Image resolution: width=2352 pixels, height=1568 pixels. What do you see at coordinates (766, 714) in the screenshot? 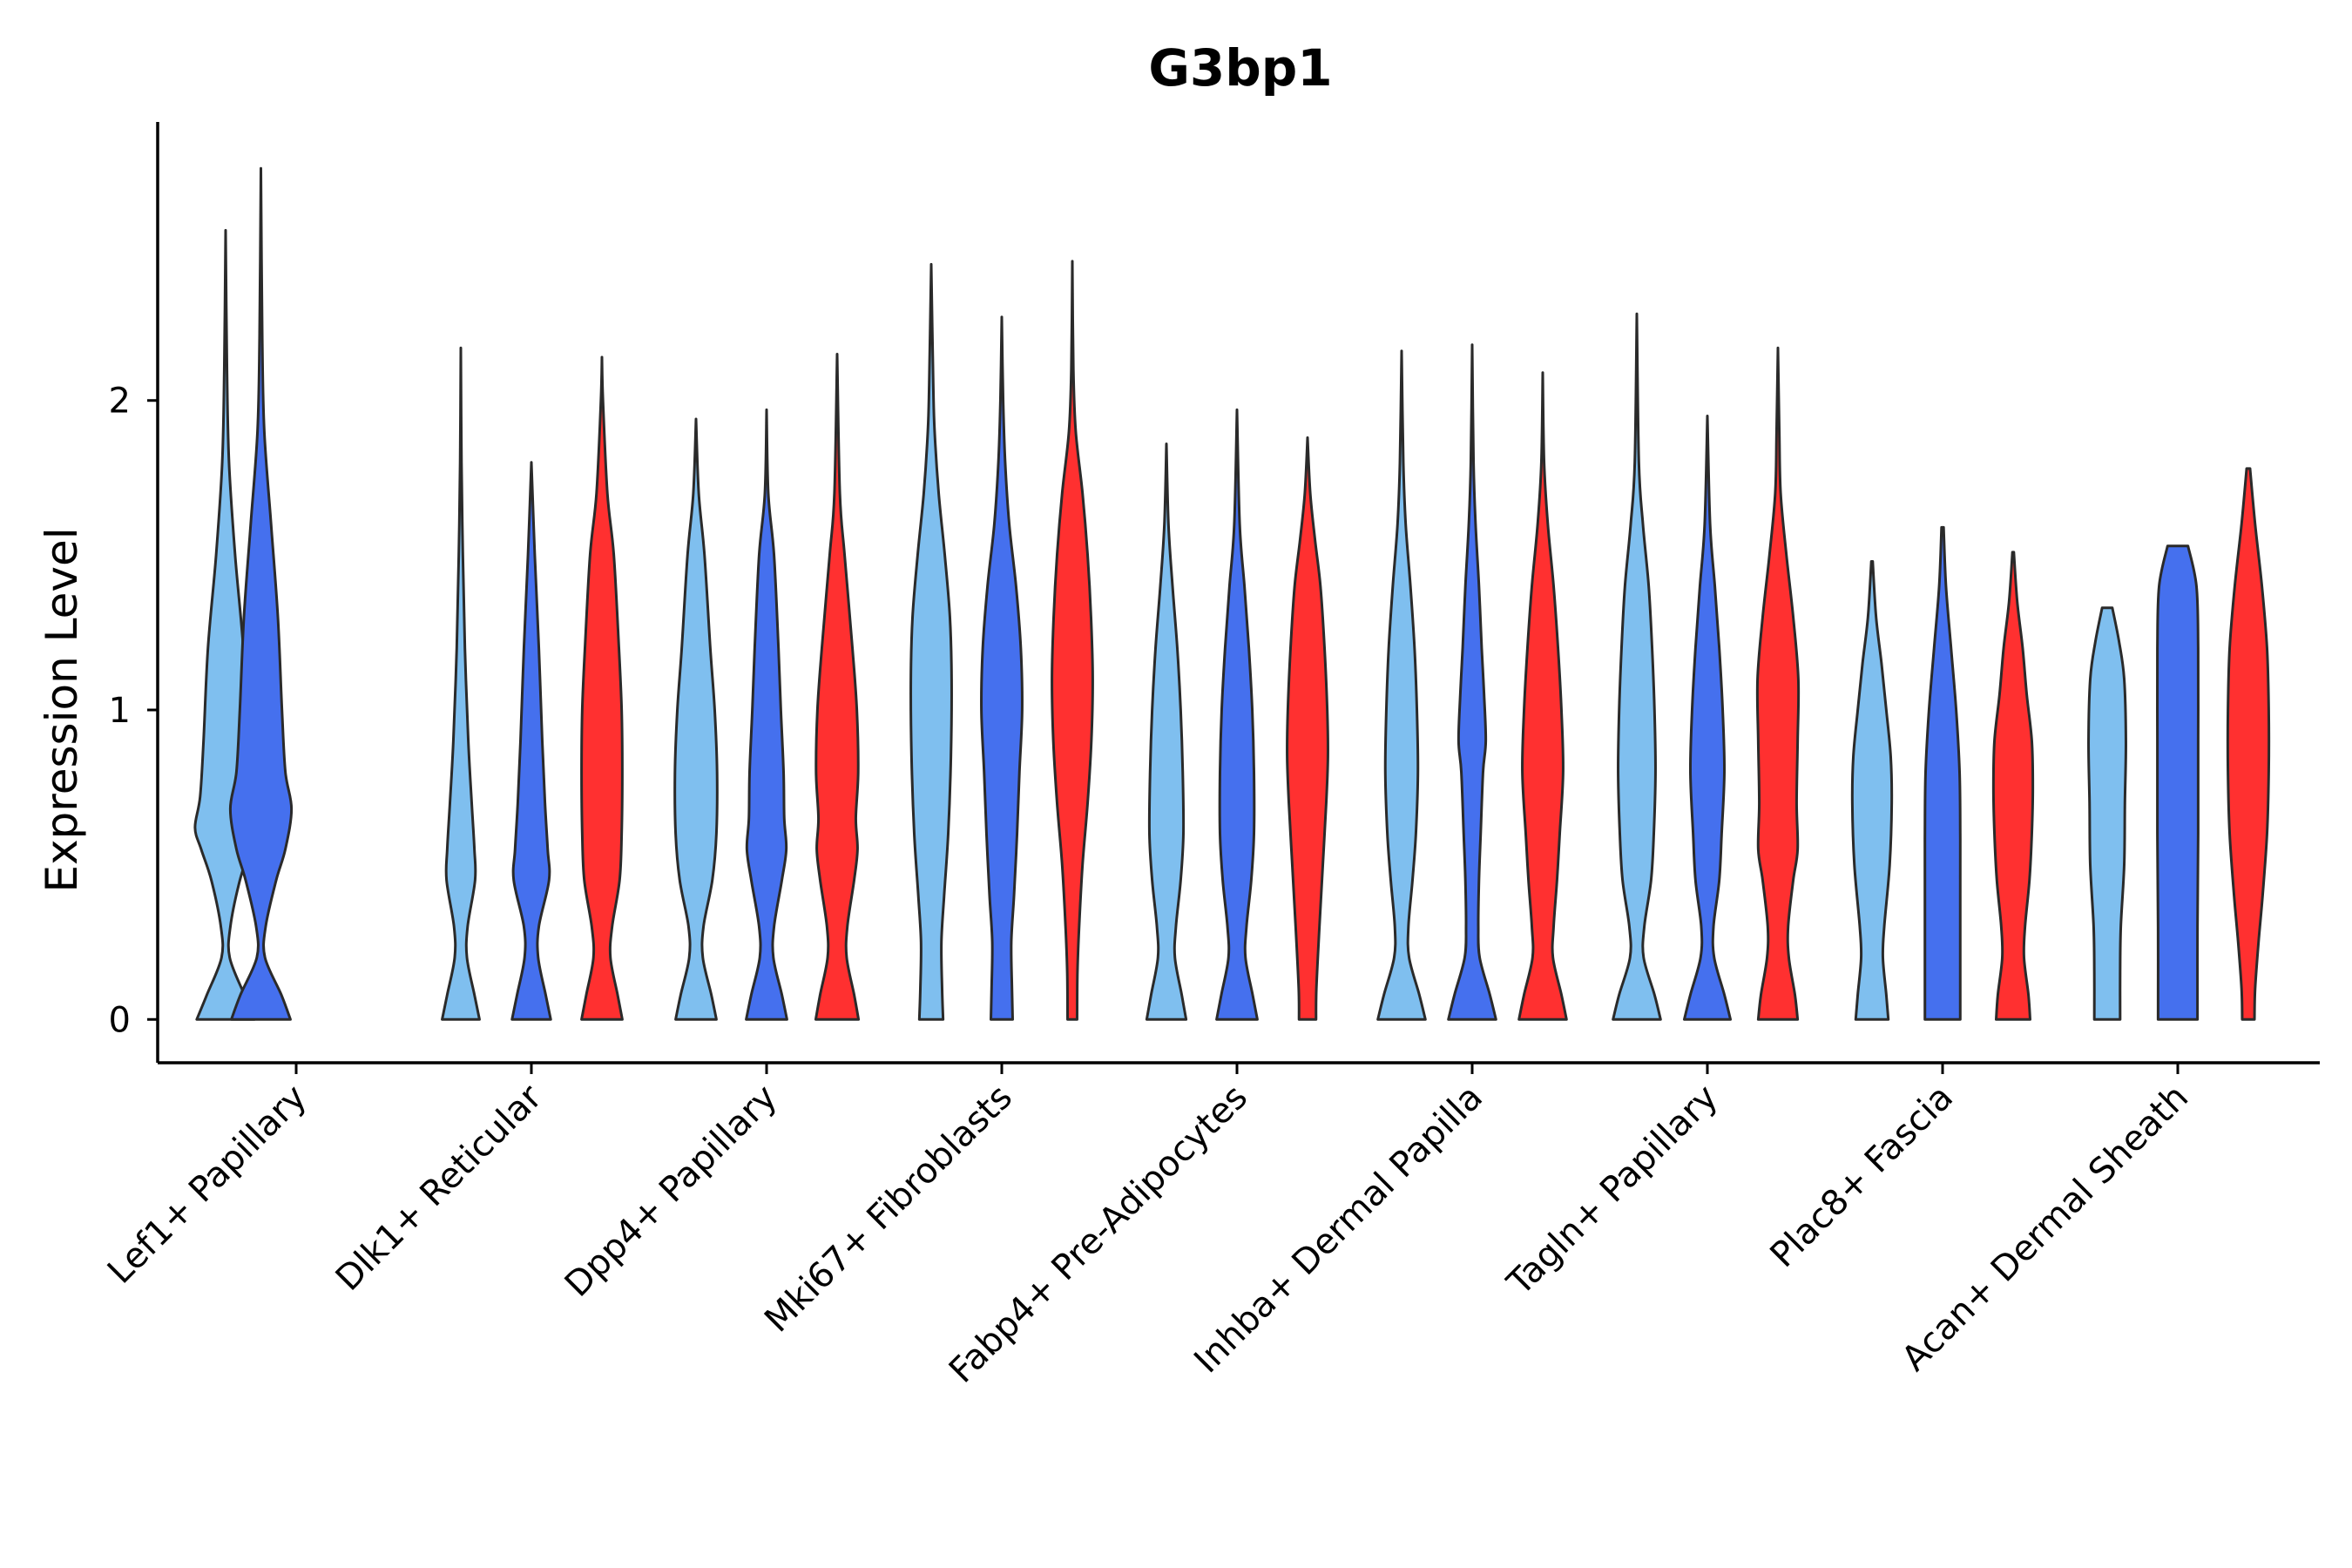
I see `violin-3-group2` at bounding box center [766, 714].